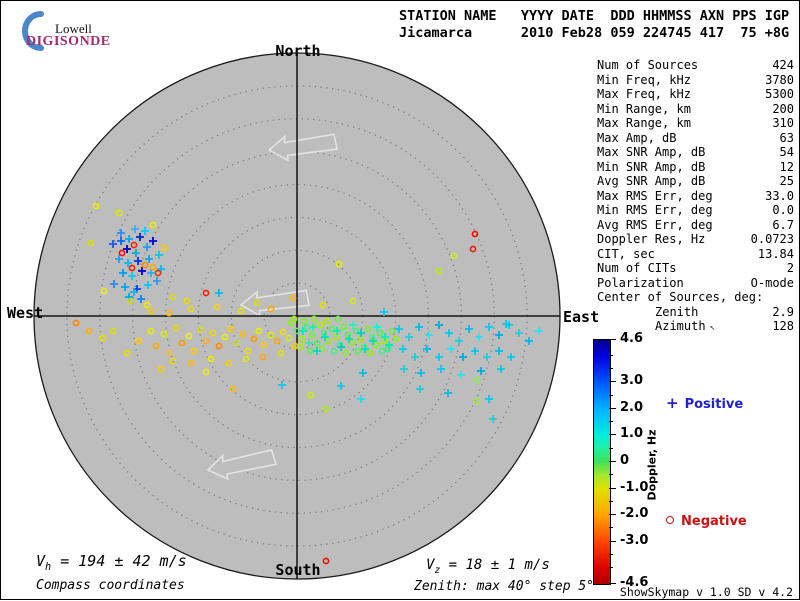 The width and height of the screenshot is (800, 601). I want to click on stats-value: 5300, so click(779, 94).